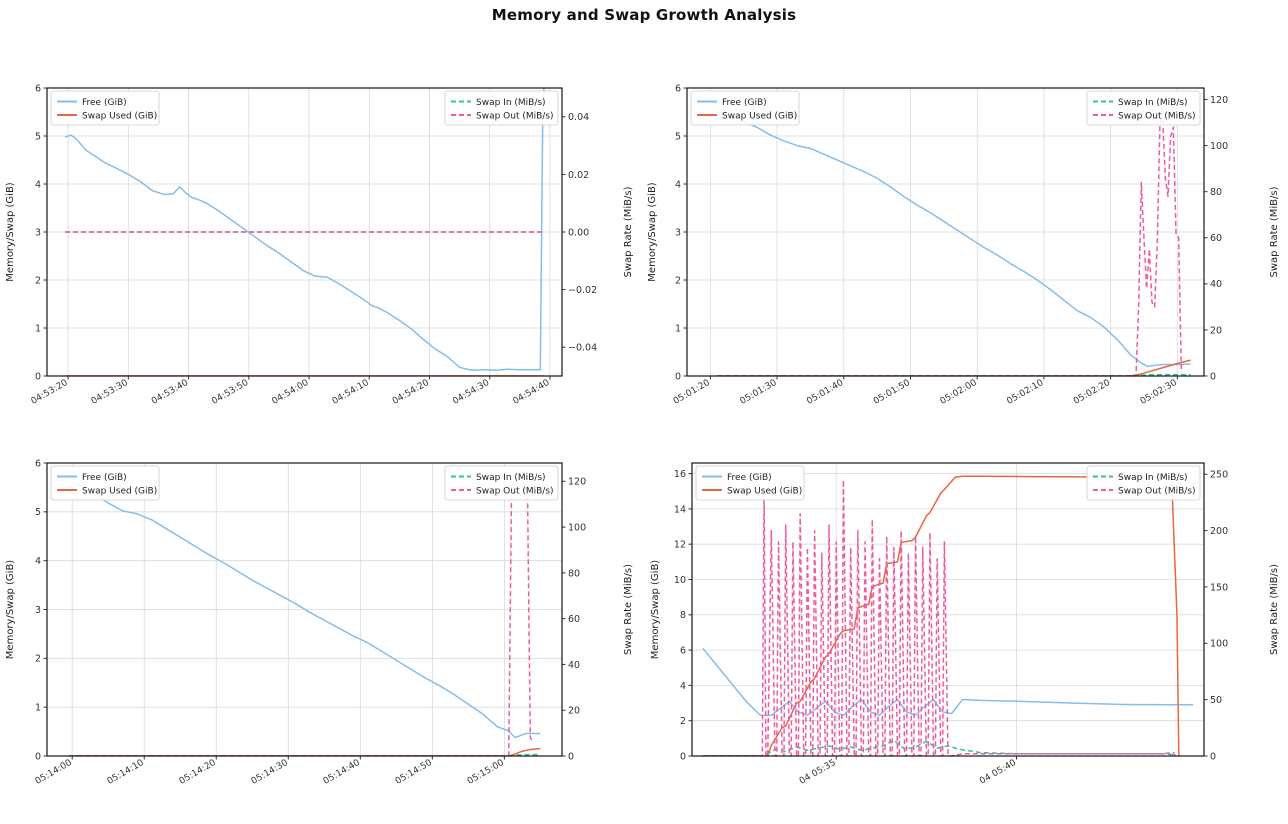  Describe the element at coordinates (1219, 146) in the screenshot. I see `panel-2-y2-ticklabel: 100` at that location.